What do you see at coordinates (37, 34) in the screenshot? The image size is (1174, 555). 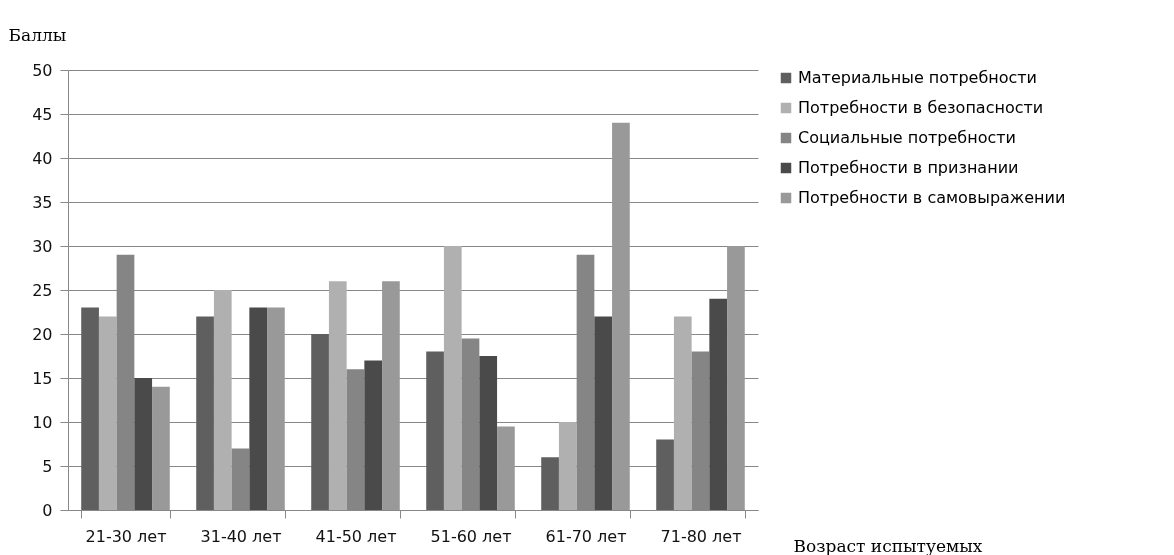 I see `y-axis-title: Баллы` at bounding box center [37, 34].